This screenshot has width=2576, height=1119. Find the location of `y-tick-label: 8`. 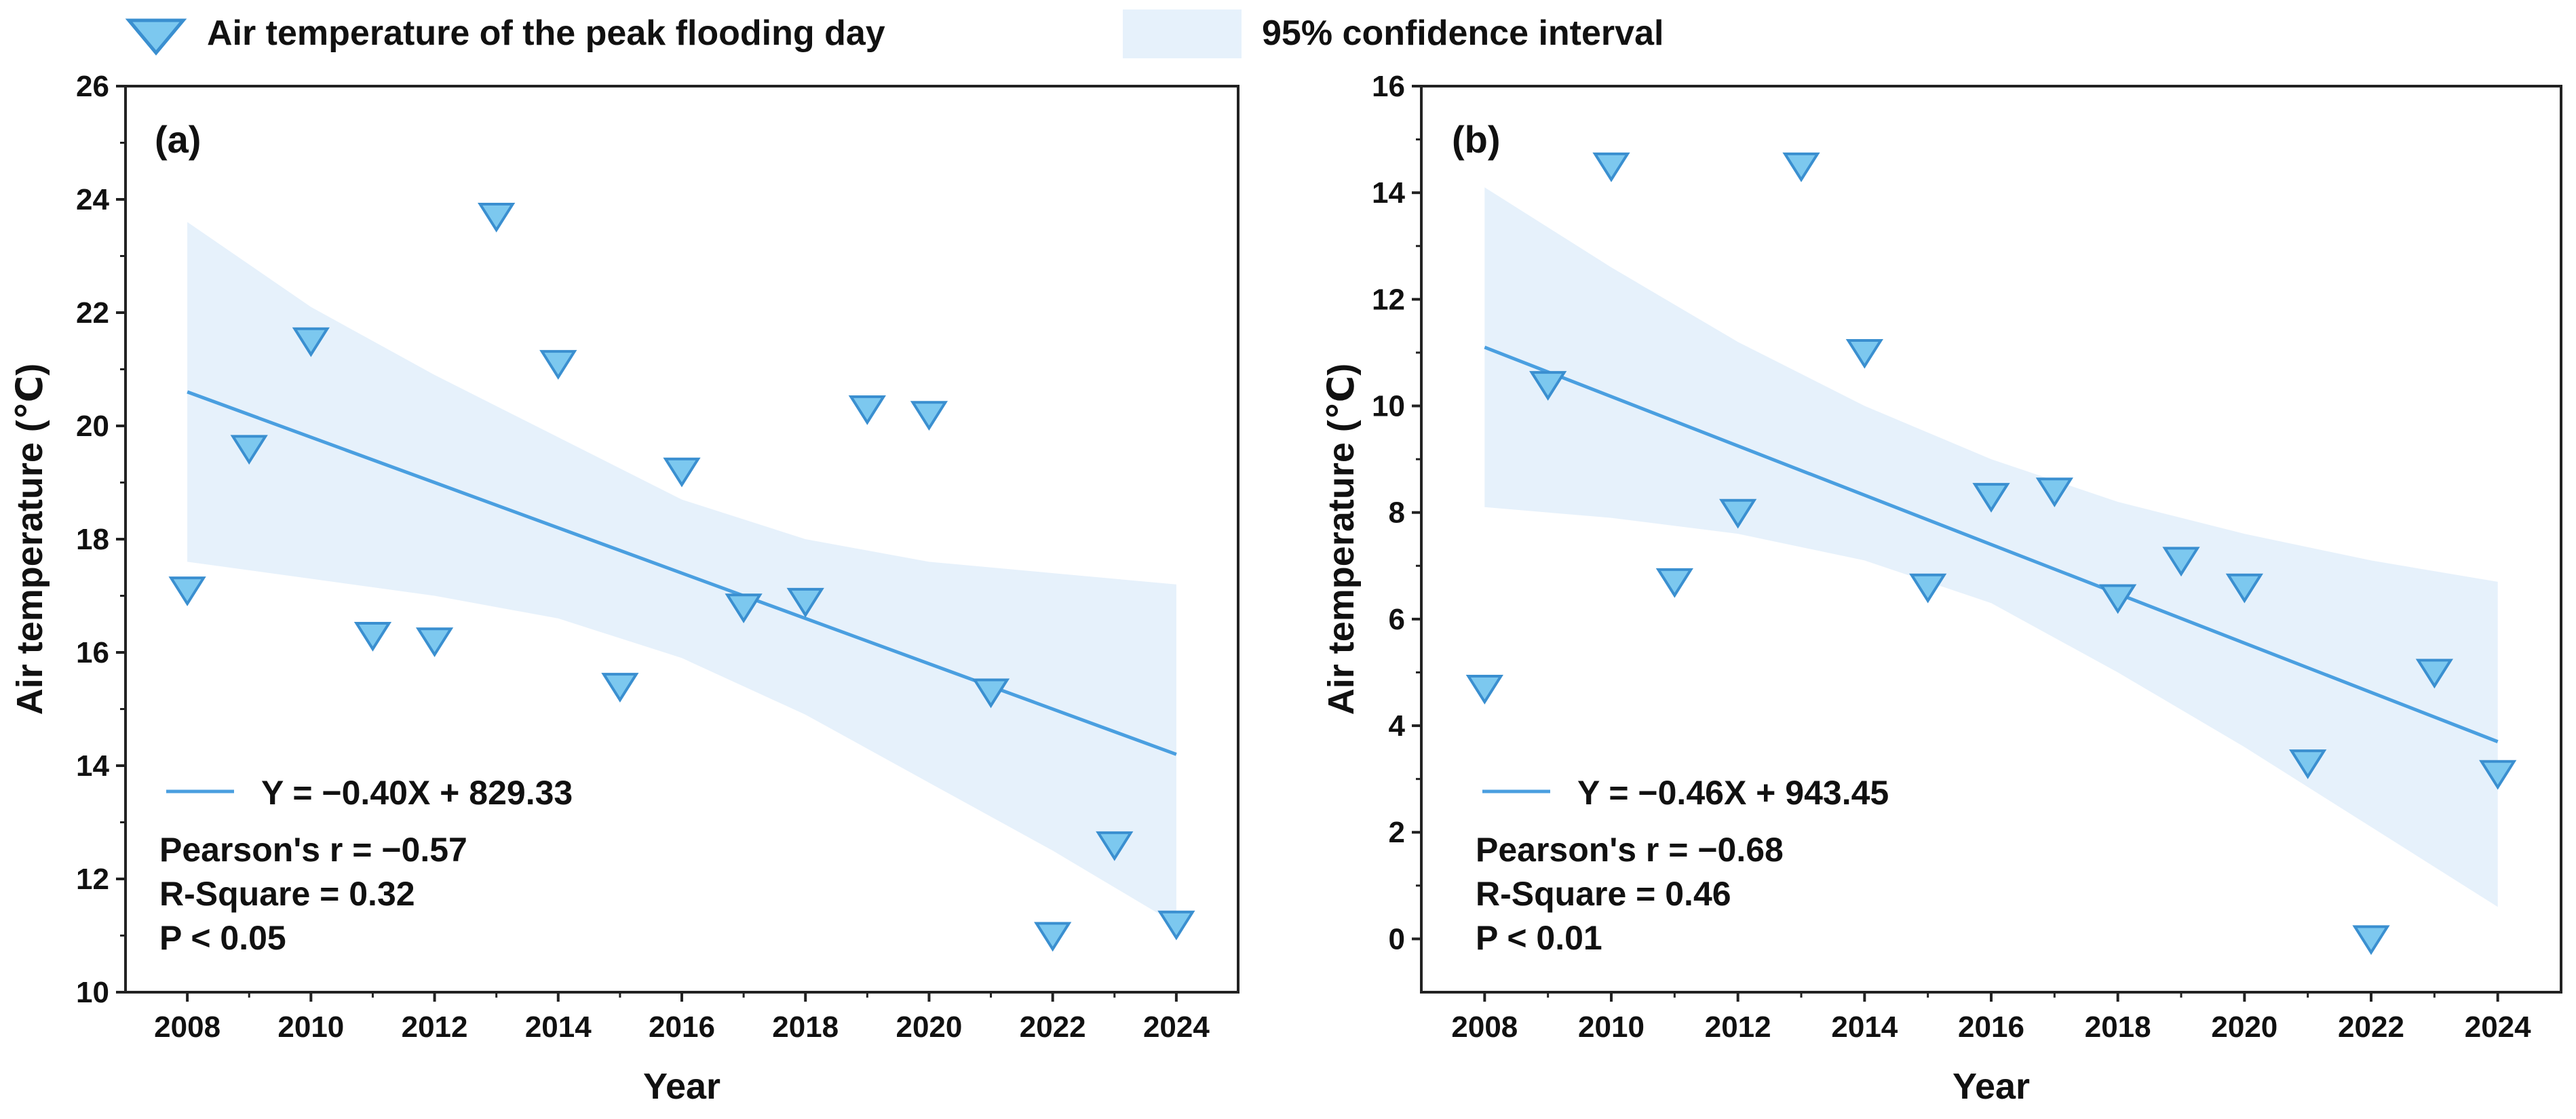

y-tick-label: 8 is located at coordinates (1397, 513).